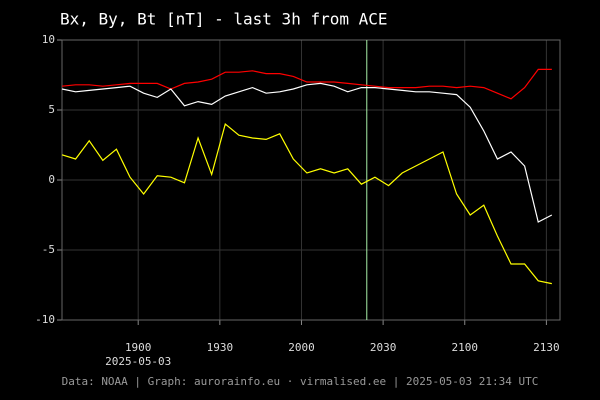 This screenshot has width=600, height=400. What do you see at coordinates (465, 347) in the screenshot?
I see `x-tick-label: 2100` at bounding box center [465, 347].